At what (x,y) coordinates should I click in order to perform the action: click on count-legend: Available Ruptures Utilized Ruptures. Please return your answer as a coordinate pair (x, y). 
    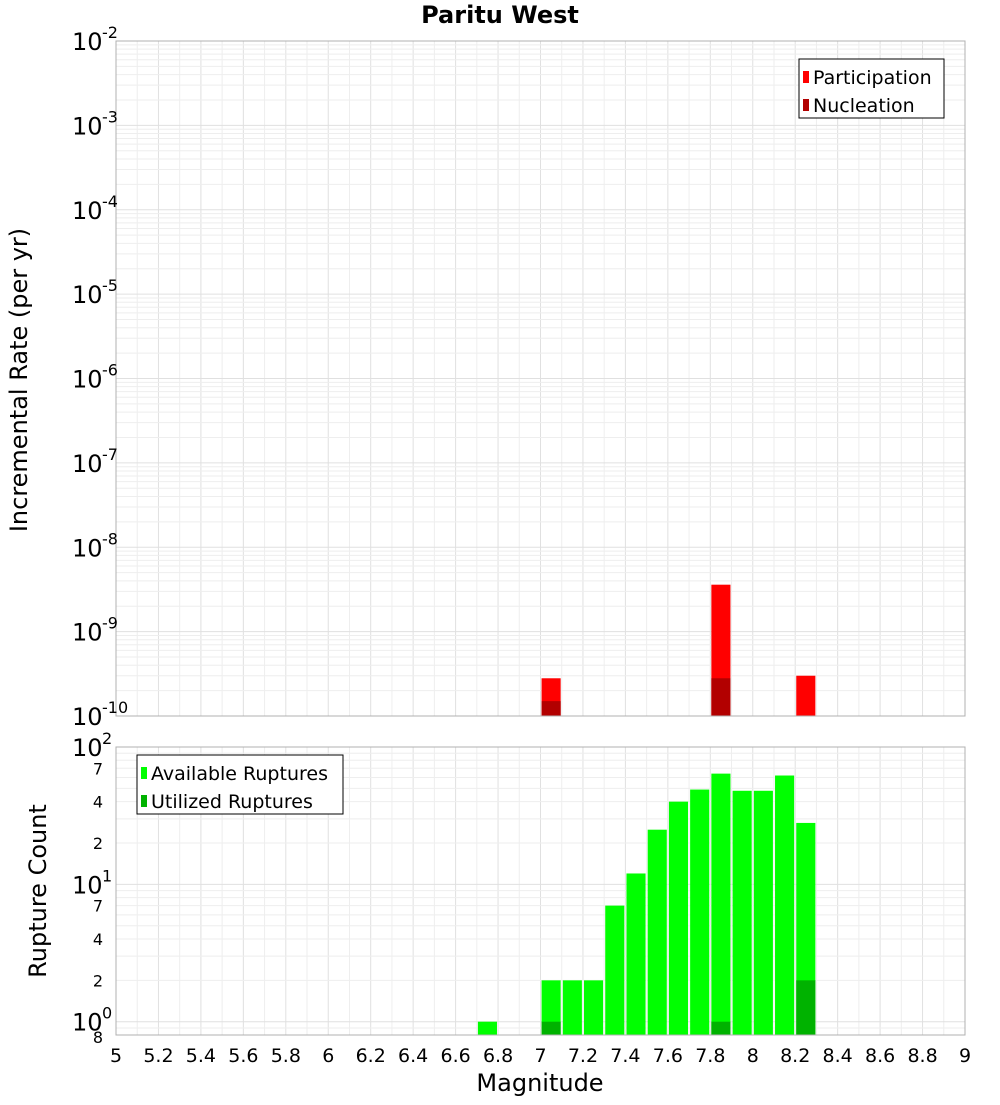
    Looking at the image, I should click on (240, 784).